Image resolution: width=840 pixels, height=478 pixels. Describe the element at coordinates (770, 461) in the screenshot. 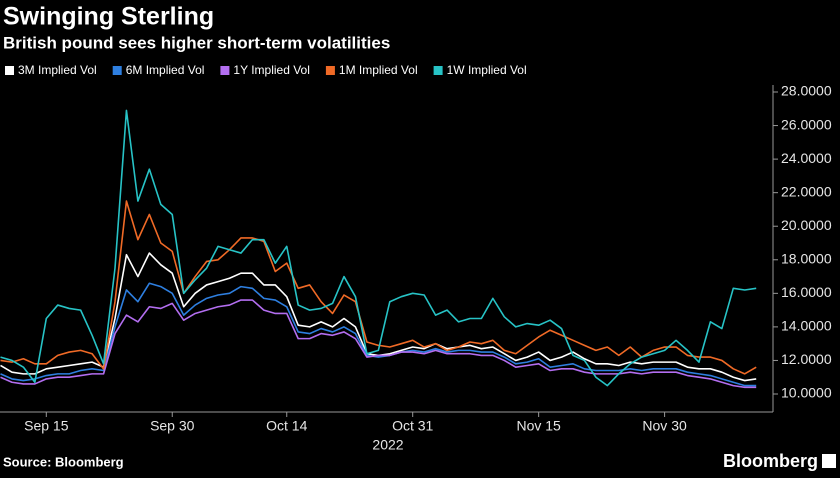

I see `brand: Bloomberg` at that location.